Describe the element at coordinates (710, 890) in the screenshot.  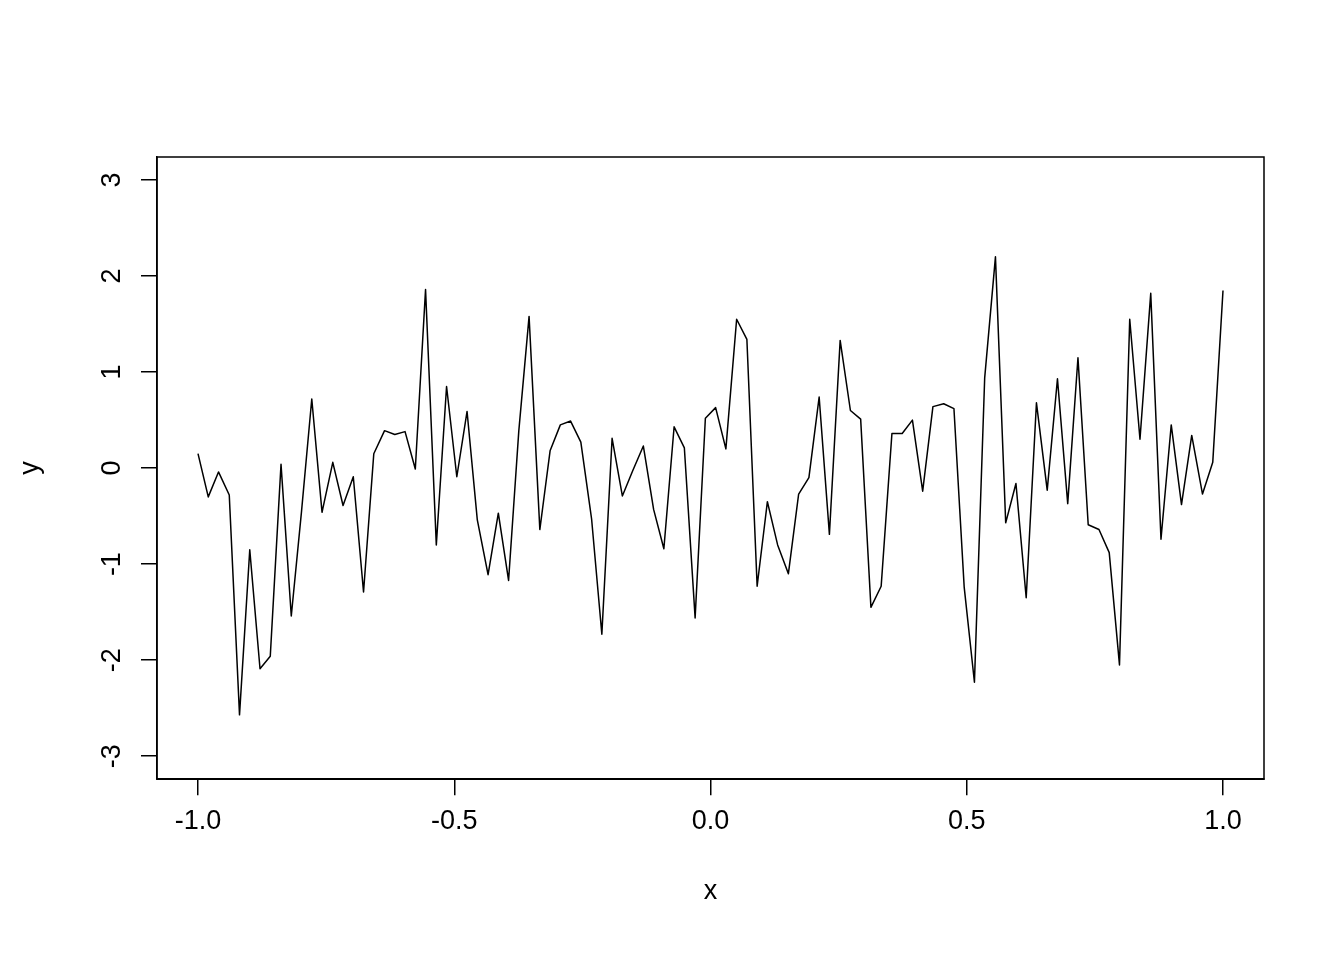
I see `x-axis-title: x` at that location.